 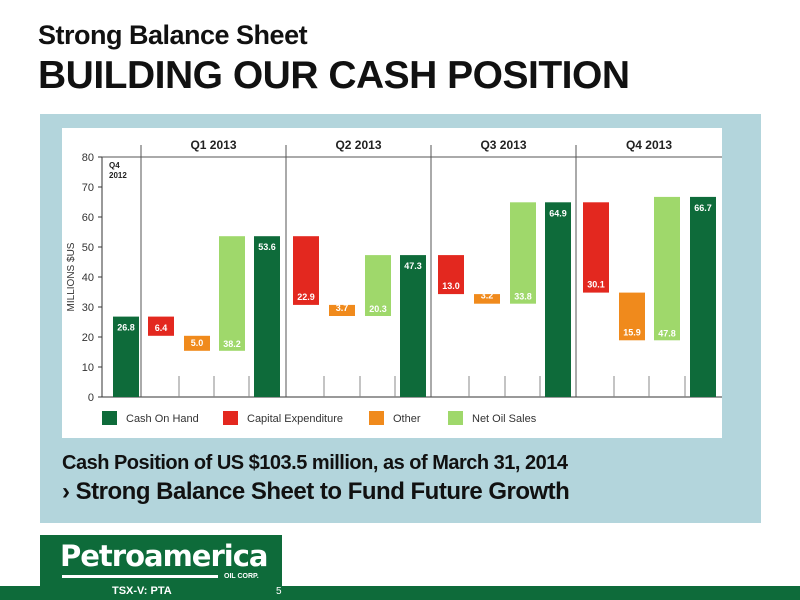 What do you see at coordinates (118, 175) in the screenshot?
I see `period-label-line: 2012` at bounding box center [118, 175].